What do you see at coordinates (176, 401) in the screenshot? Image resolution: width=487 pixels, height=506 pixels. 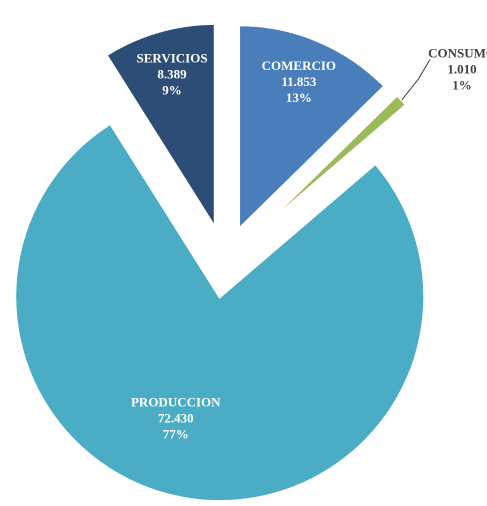 I see `data-label-line: PRODUCCION` at bounding box center [176, 401].